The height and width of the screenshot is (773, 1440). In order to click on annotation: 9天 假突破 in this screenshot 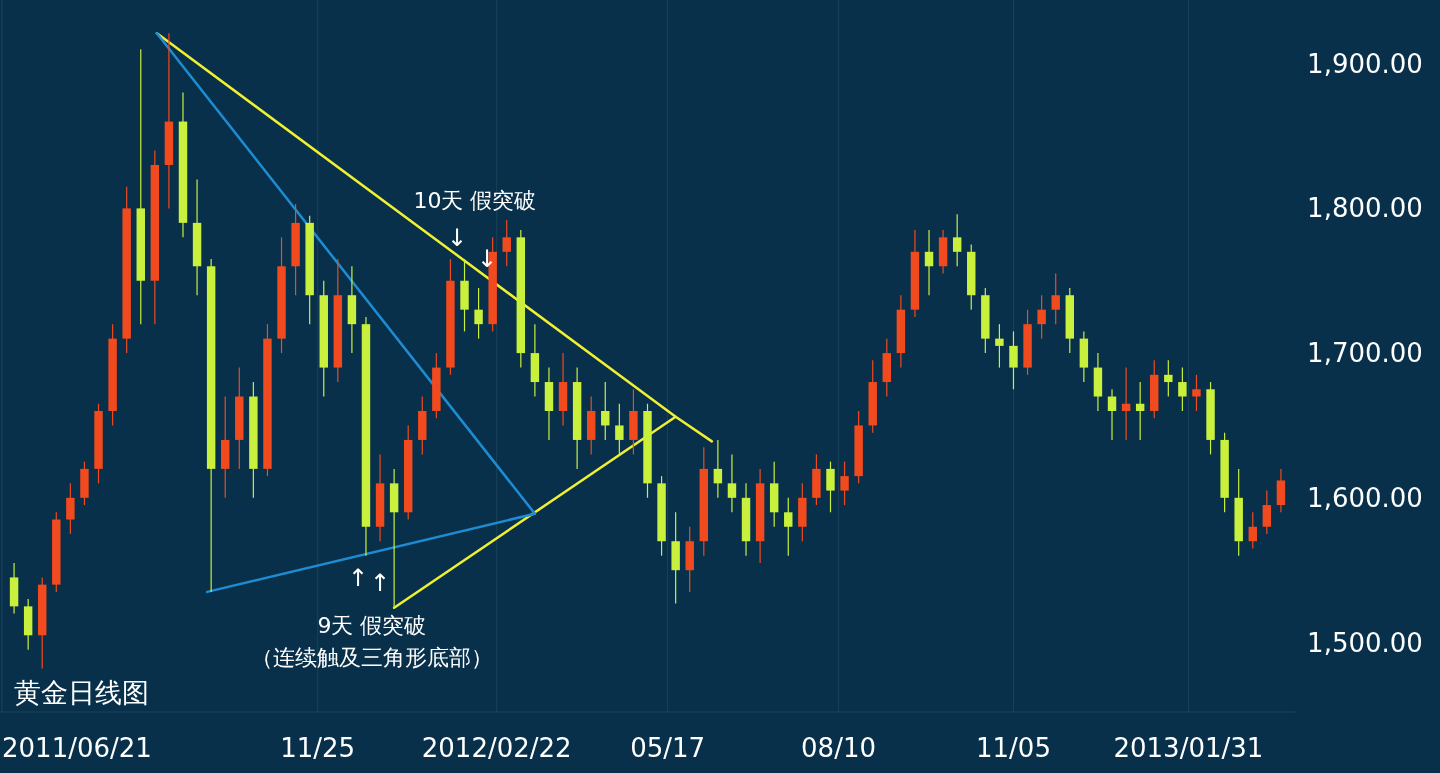, I will do `click(372, 625)`.